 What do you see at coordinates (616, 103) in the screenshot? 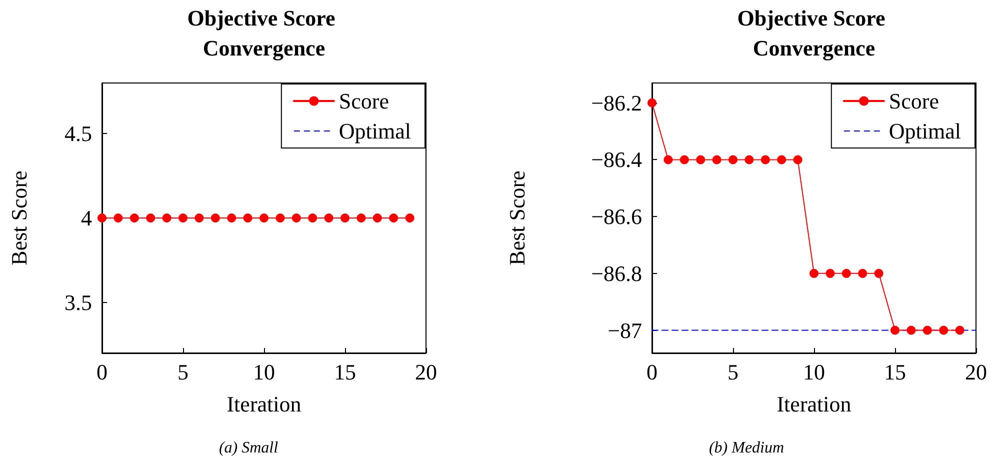
I see `y-tick-label: −86.2` at bounding box center [616, 103].